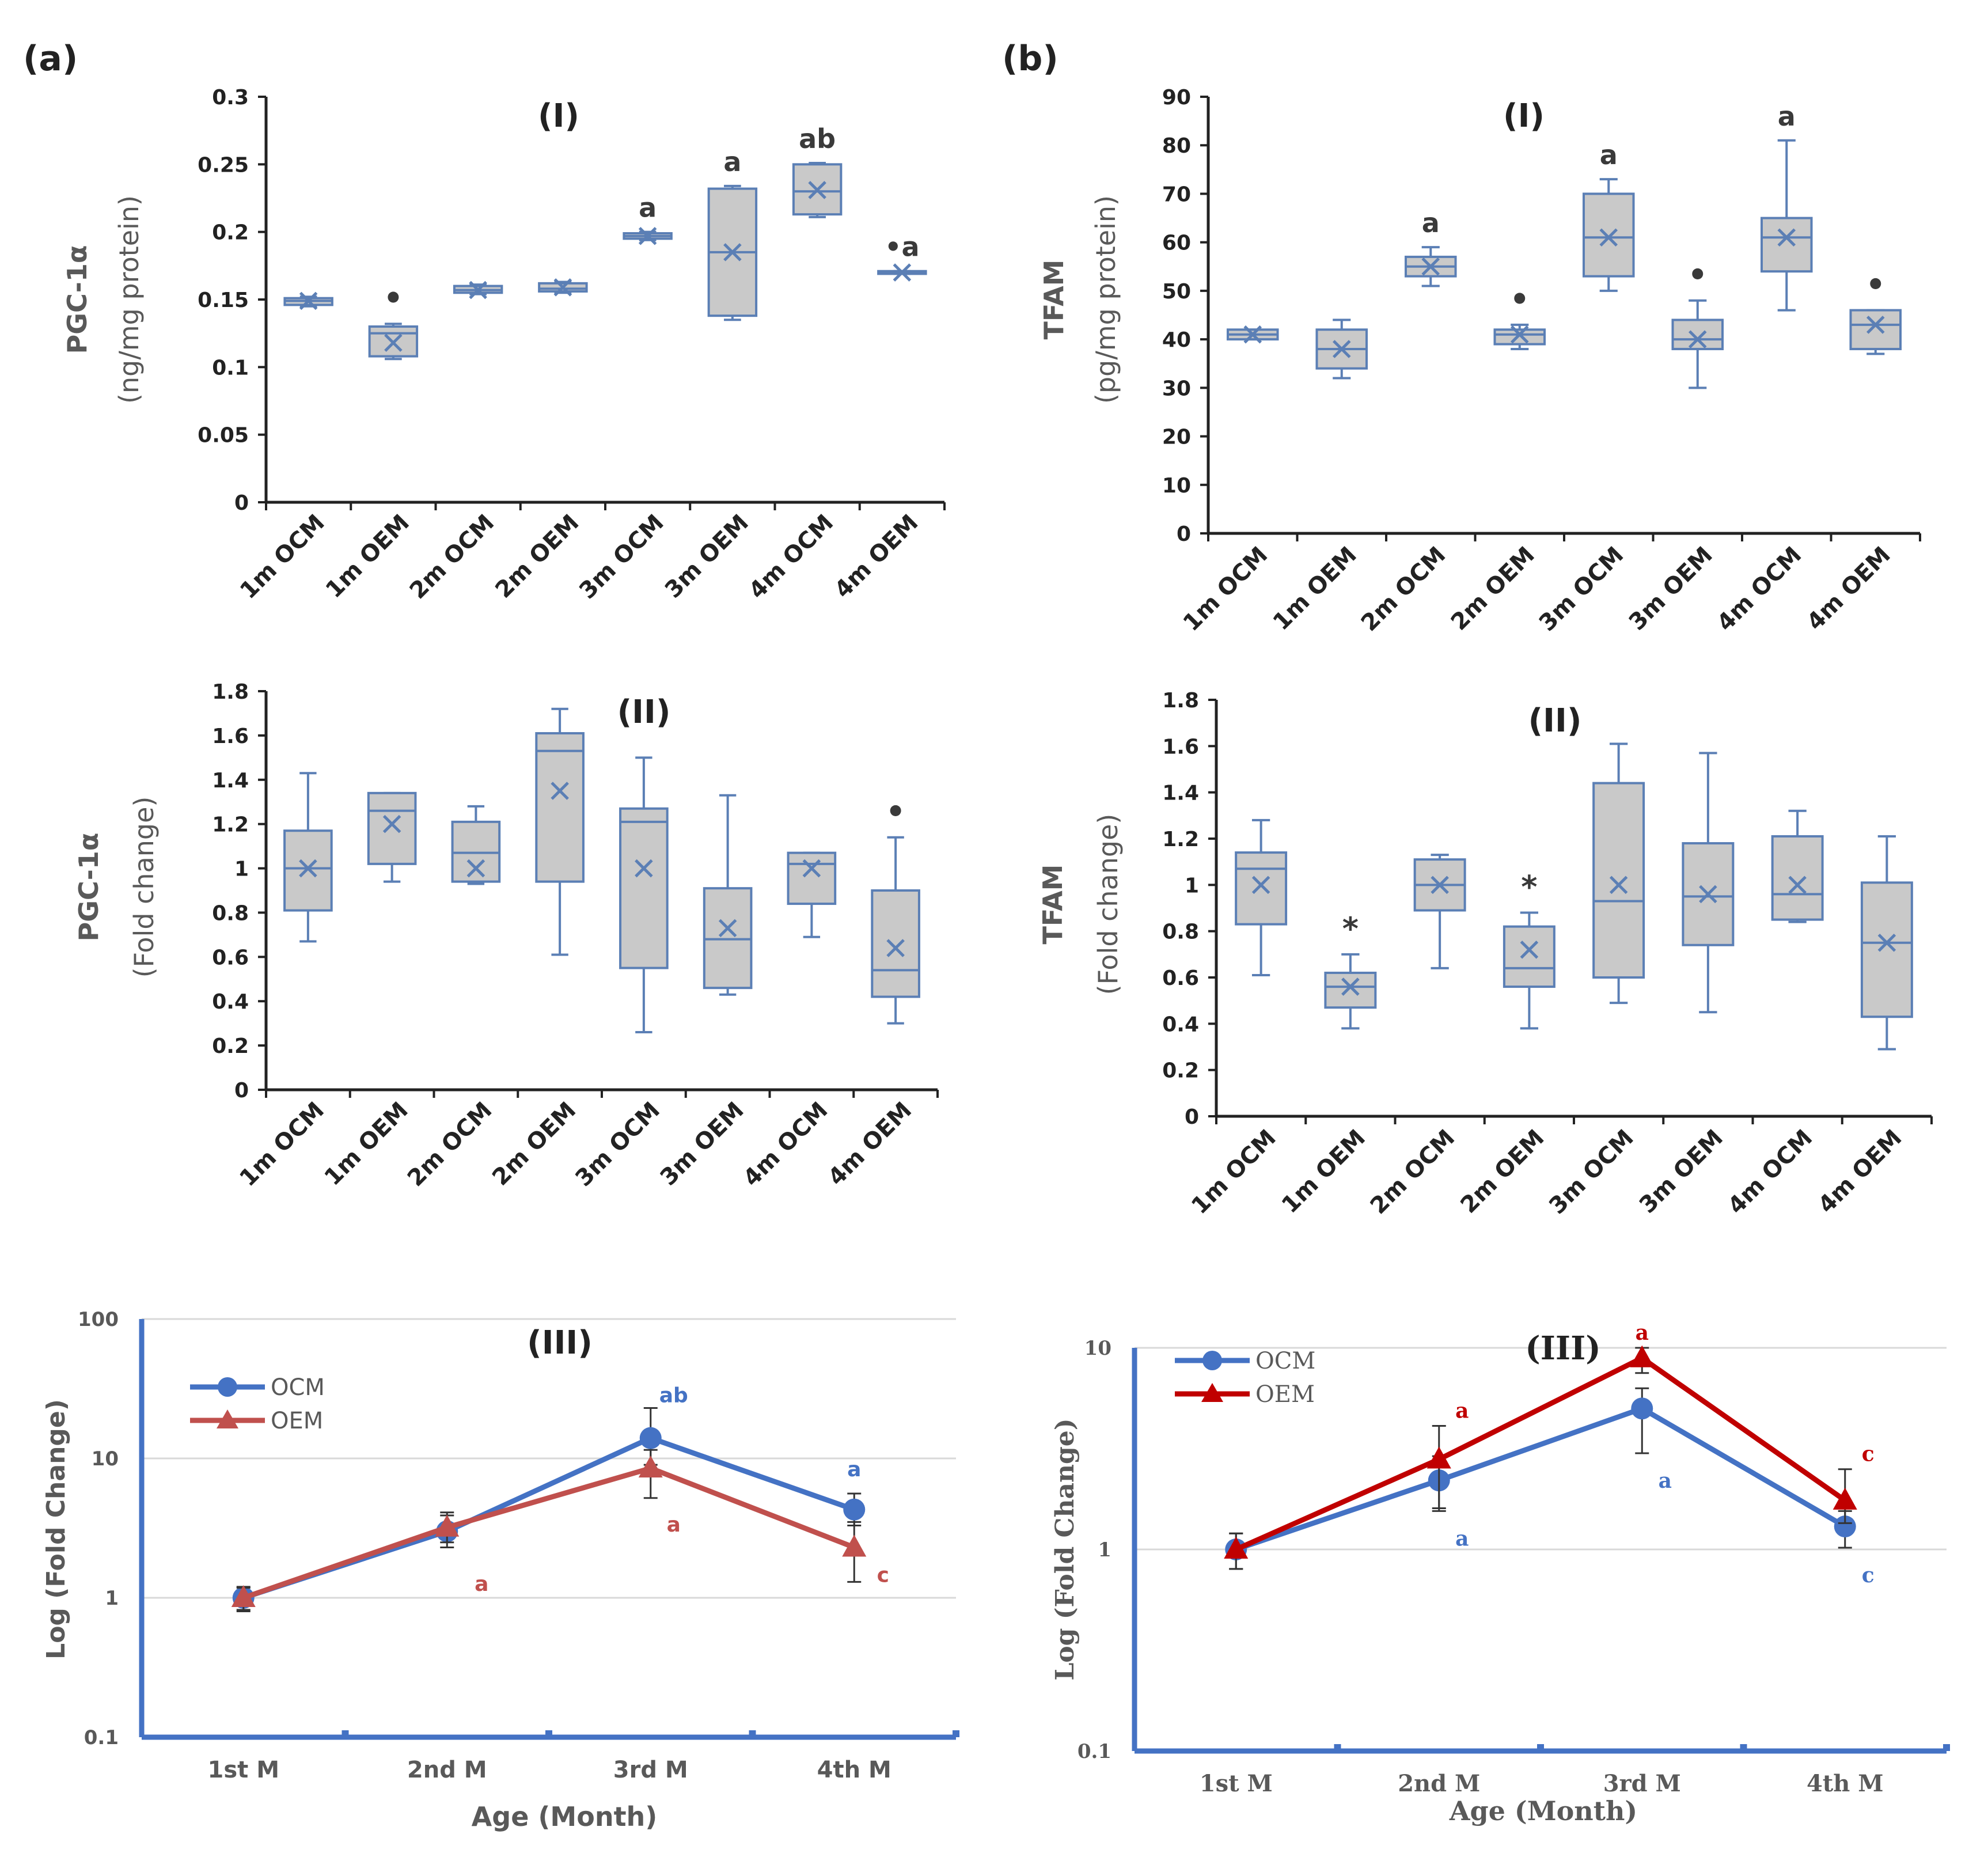  I want to click on y-tick-label: 50, so click(1176, 292).